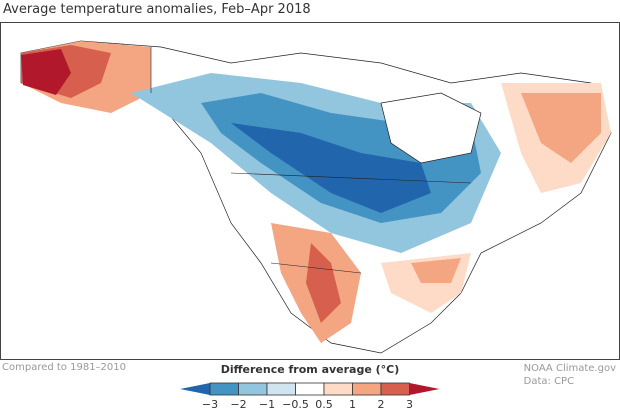 The image size is (620, 413). I want to click on warm-anomaly-alaska, so click(86, 77).